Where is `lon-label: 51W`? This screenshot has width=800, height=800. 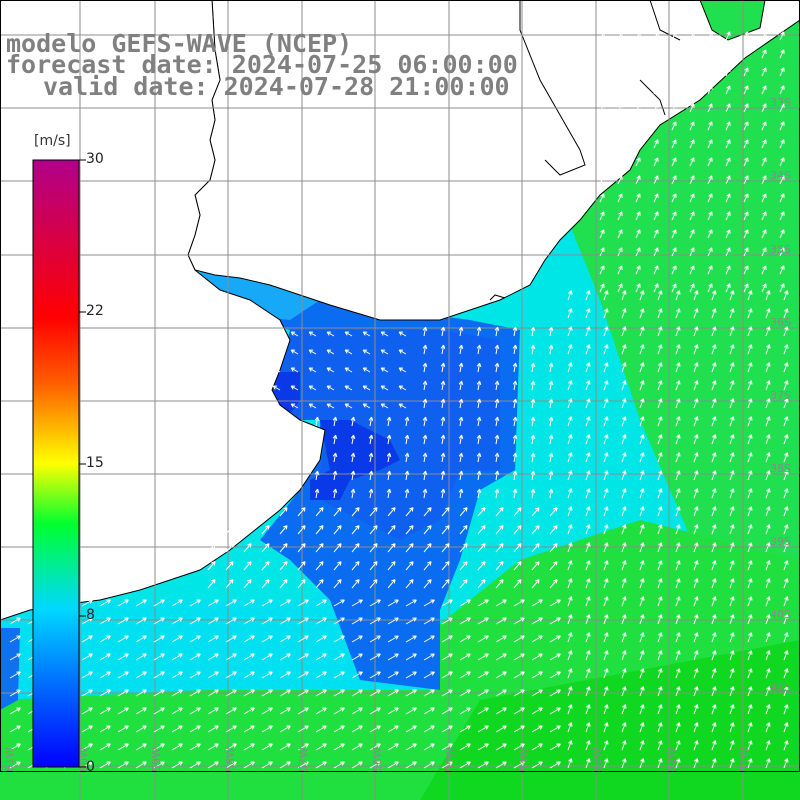 lon-label: 51W is located at coordinates (744, 759).